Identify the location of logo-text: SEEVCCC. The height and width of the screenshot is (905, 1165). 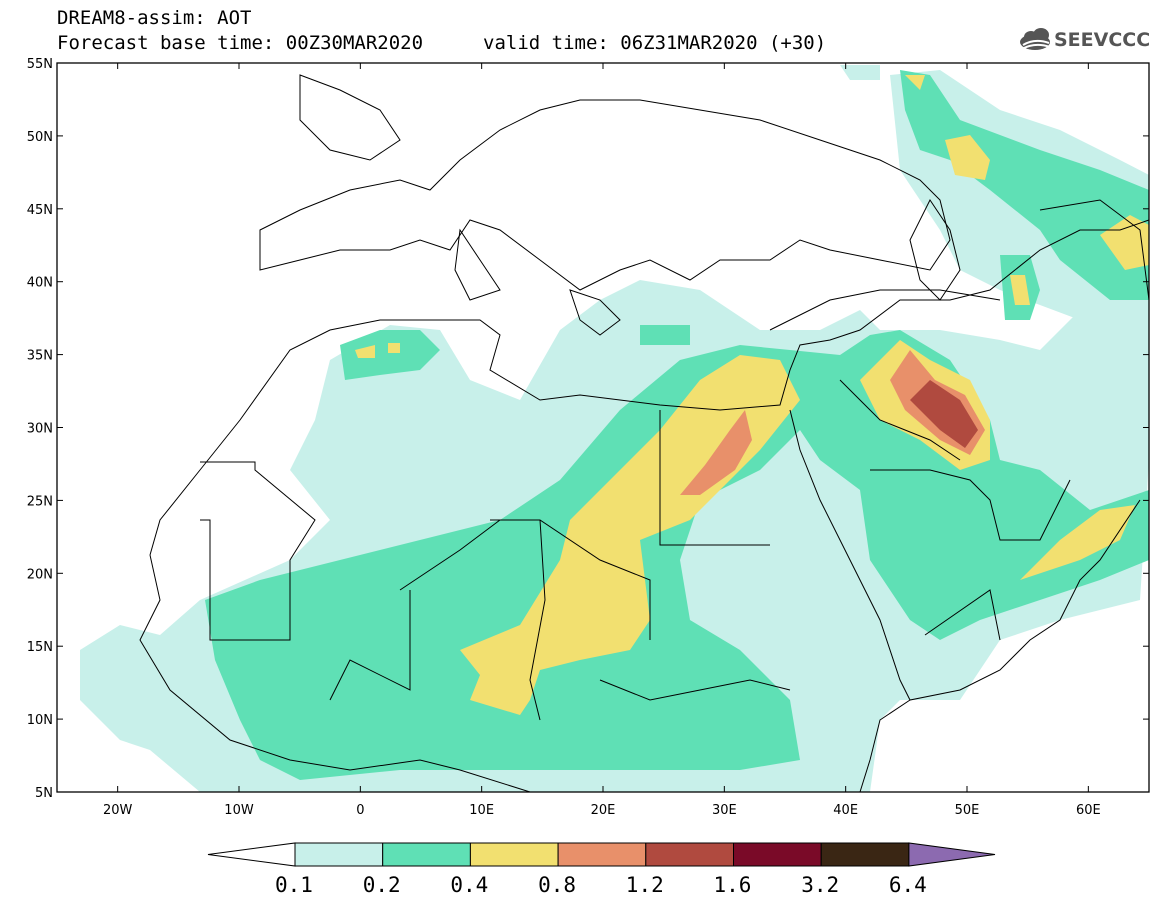
(1102, 40).